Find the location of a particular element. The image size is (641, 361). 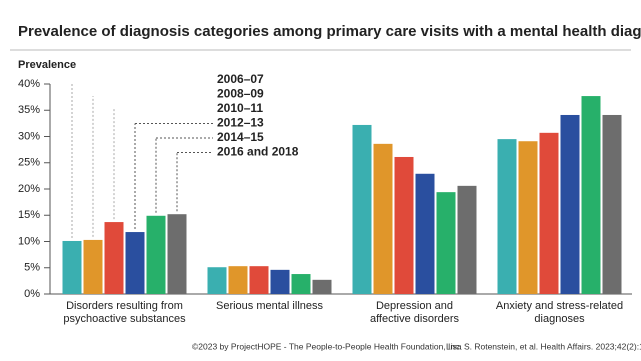

y-tick-label: 25% is located at coordinates (29, 163).